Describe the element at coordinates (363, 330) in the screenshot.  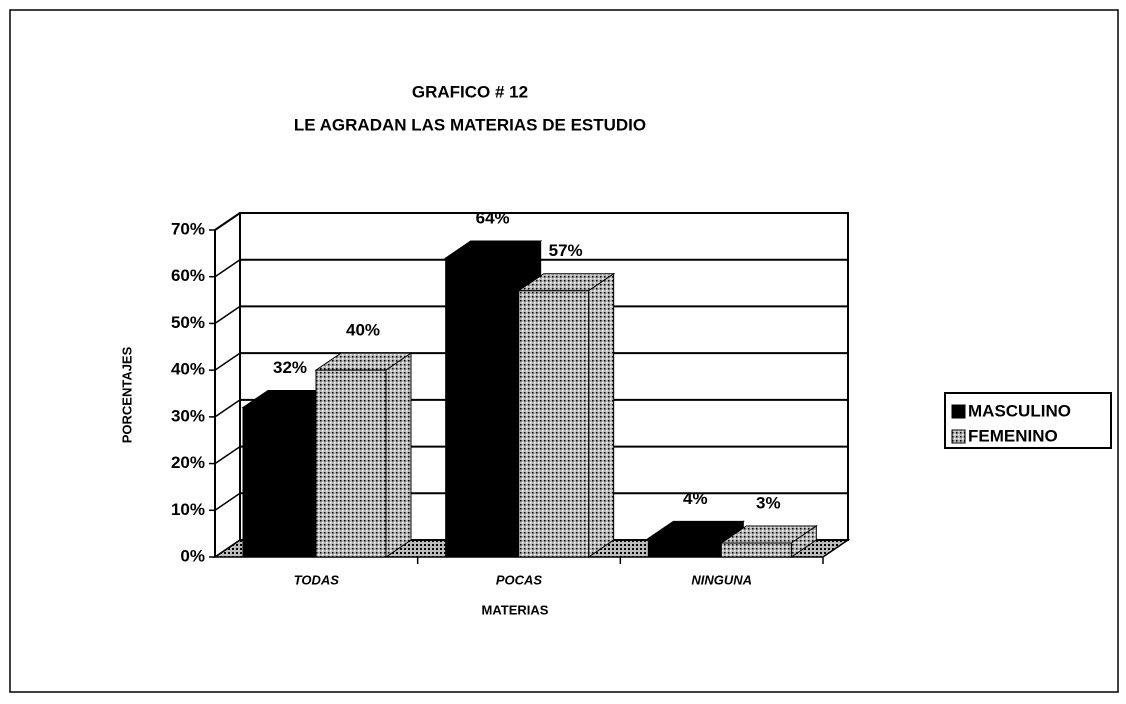
I see `data-label: 40%` at that location.